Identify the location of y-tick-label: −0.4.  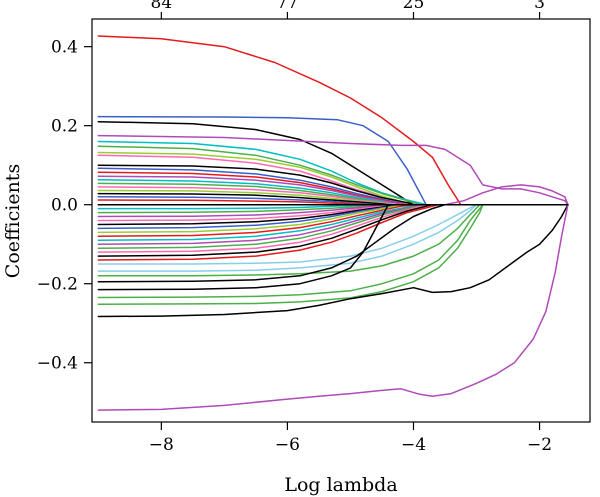
(57, 364).